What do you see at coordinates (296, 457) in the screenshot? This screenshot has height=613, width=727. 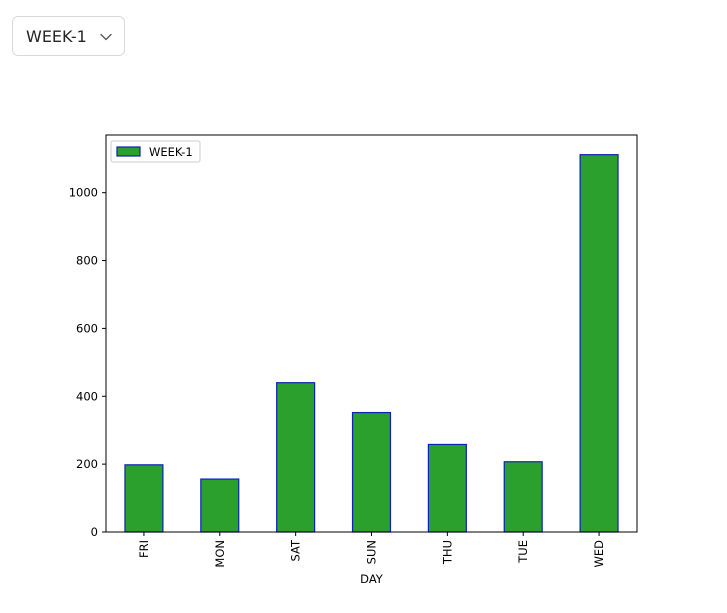 I see `bar-sat` at bounding box center [296, 457].